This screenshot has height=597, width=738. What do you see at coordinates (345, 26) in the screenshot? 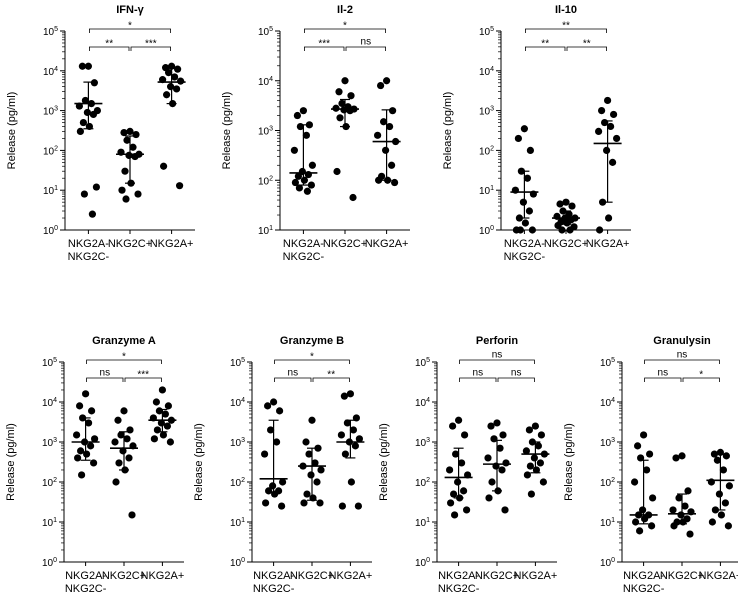
I see `significance-label: *` at bounding box center [345, 26].